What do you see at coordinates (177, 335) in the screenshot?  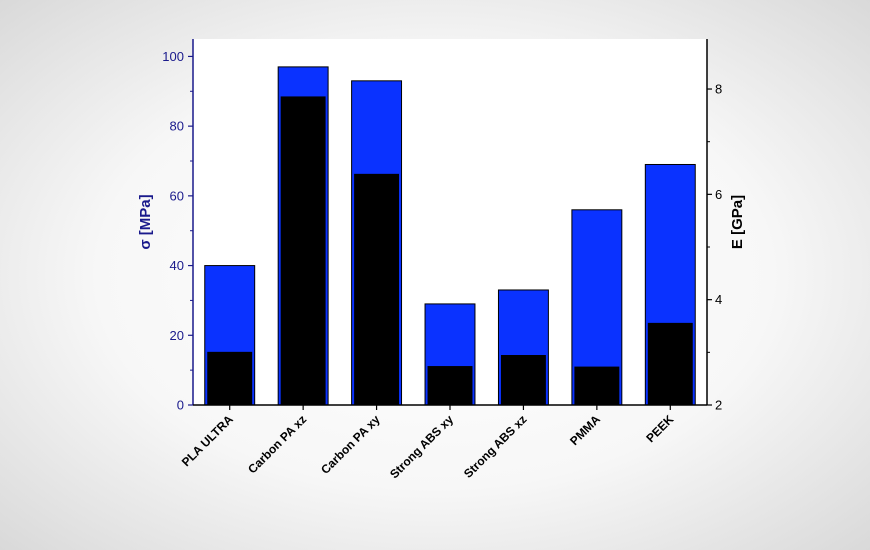 I see `y-tick-label-left: 20` at bounding box center [177, 335].